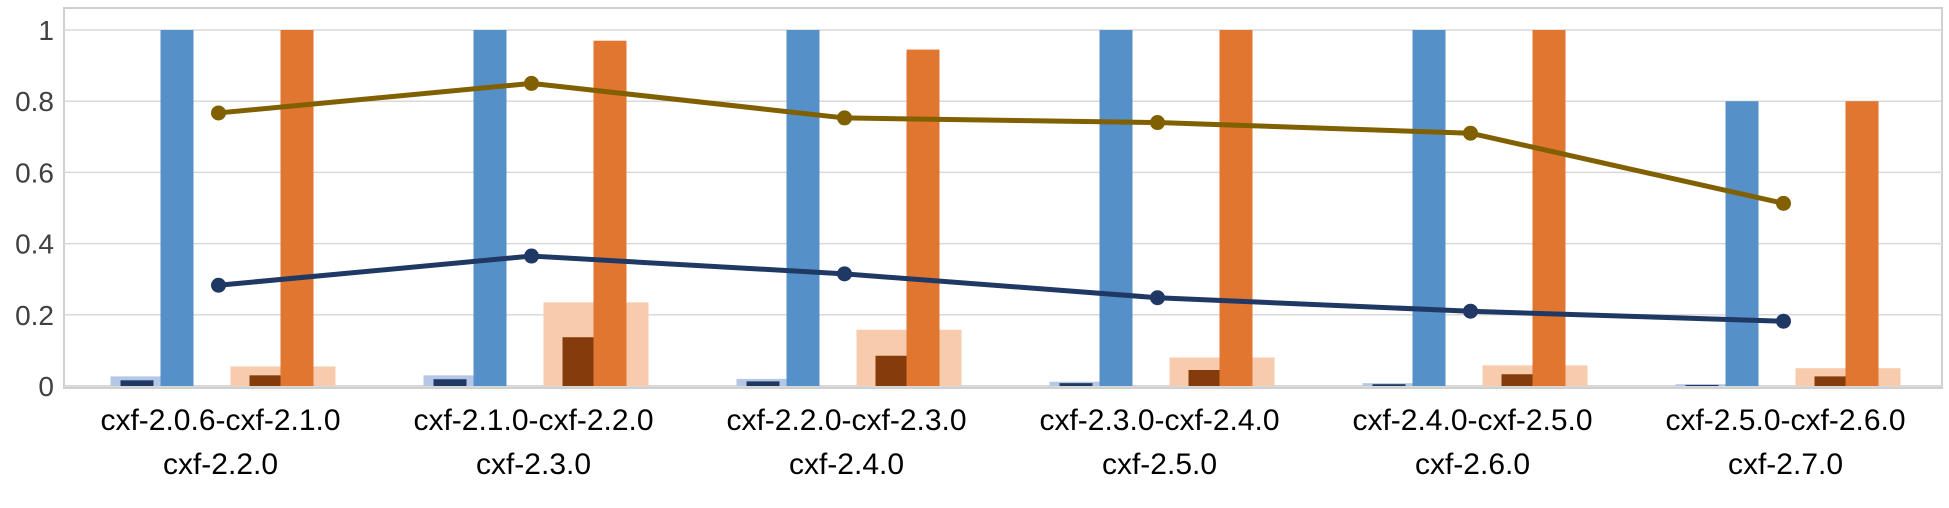 Image resolution: width=1949 pixels, height=508 pixels. What do you see at coordinates (1001, 288) in the screenshot?
I see `series-line` at bounding box center [1001, 288].